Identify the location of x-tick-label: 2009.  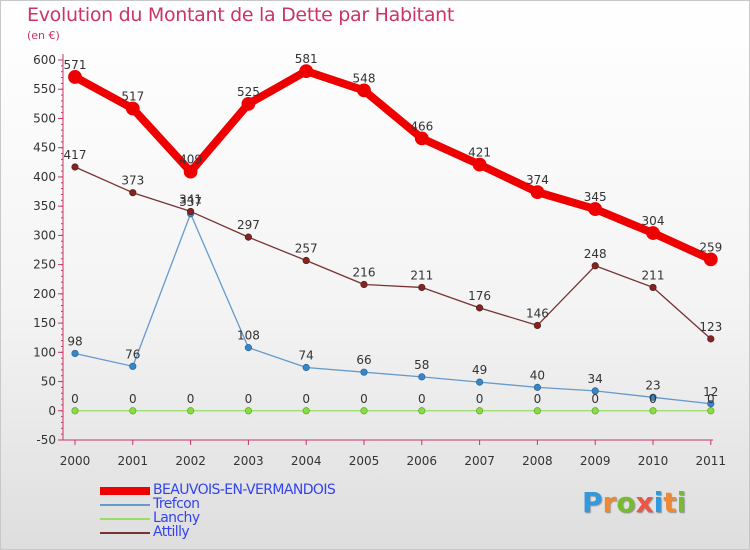
(595, 461).